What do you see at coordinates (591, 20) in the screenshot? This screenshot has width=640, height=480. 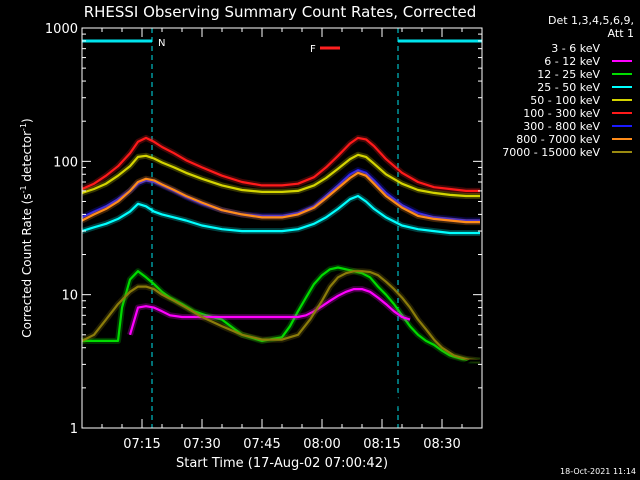 I see `legend-header-line-1: Det 1,3,4,5,6,9,` at bounding box center [591, 20].